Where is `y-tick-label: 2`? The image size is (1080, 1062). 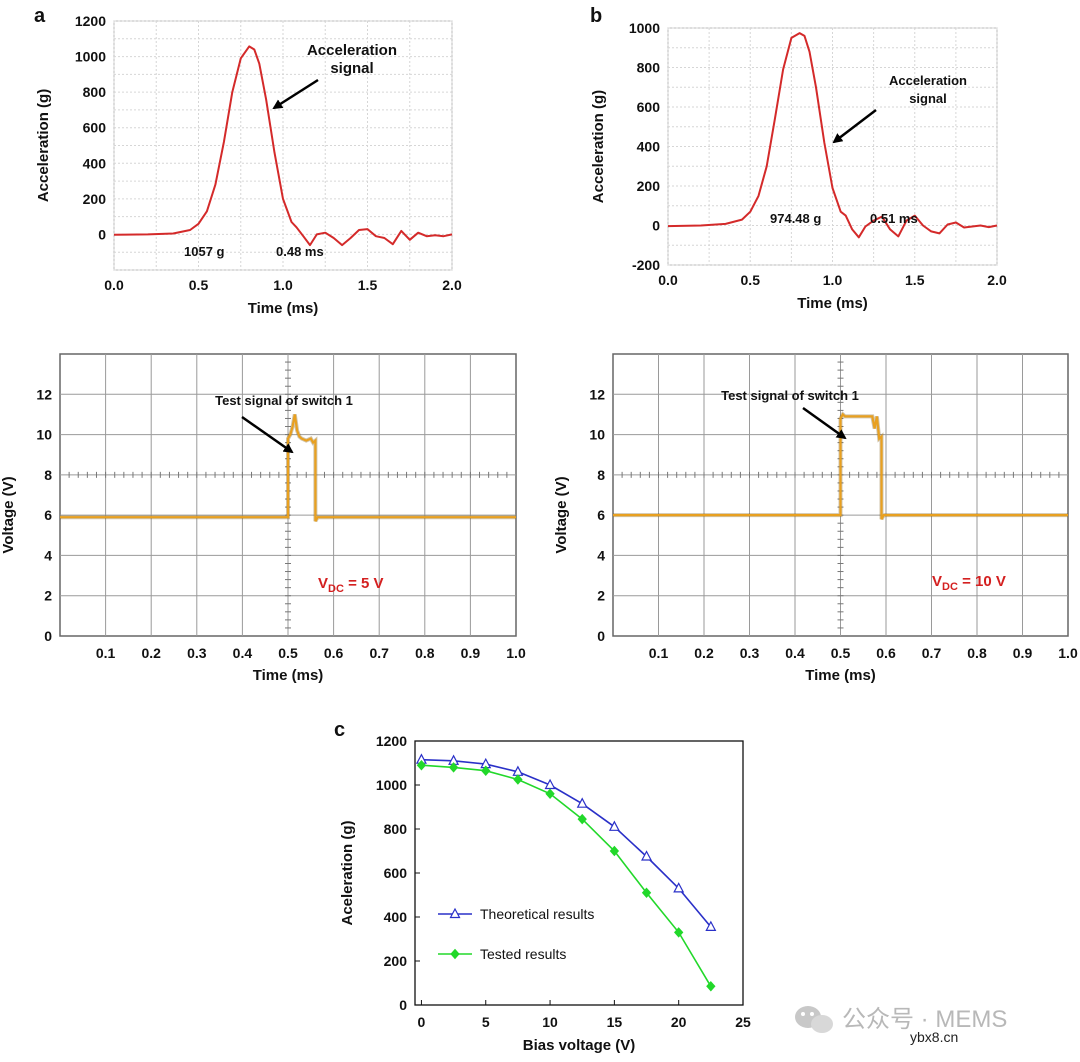 y-tick-label: 2 is located at coordinates (601, 596).